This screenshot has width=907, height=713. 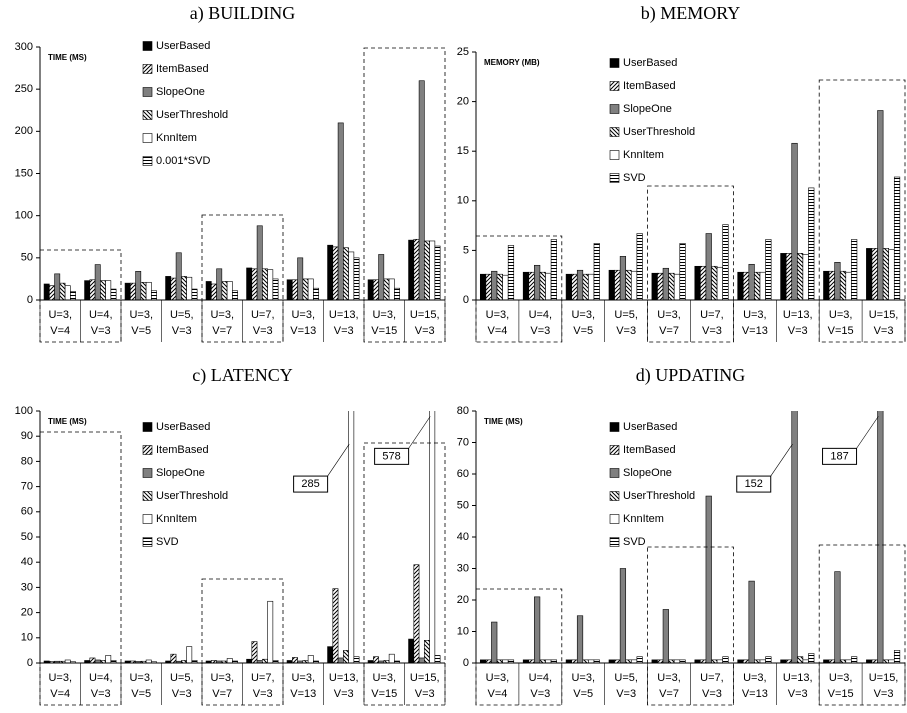 I want to click on legend-label: ItemBased, so click(x=182, y=69).